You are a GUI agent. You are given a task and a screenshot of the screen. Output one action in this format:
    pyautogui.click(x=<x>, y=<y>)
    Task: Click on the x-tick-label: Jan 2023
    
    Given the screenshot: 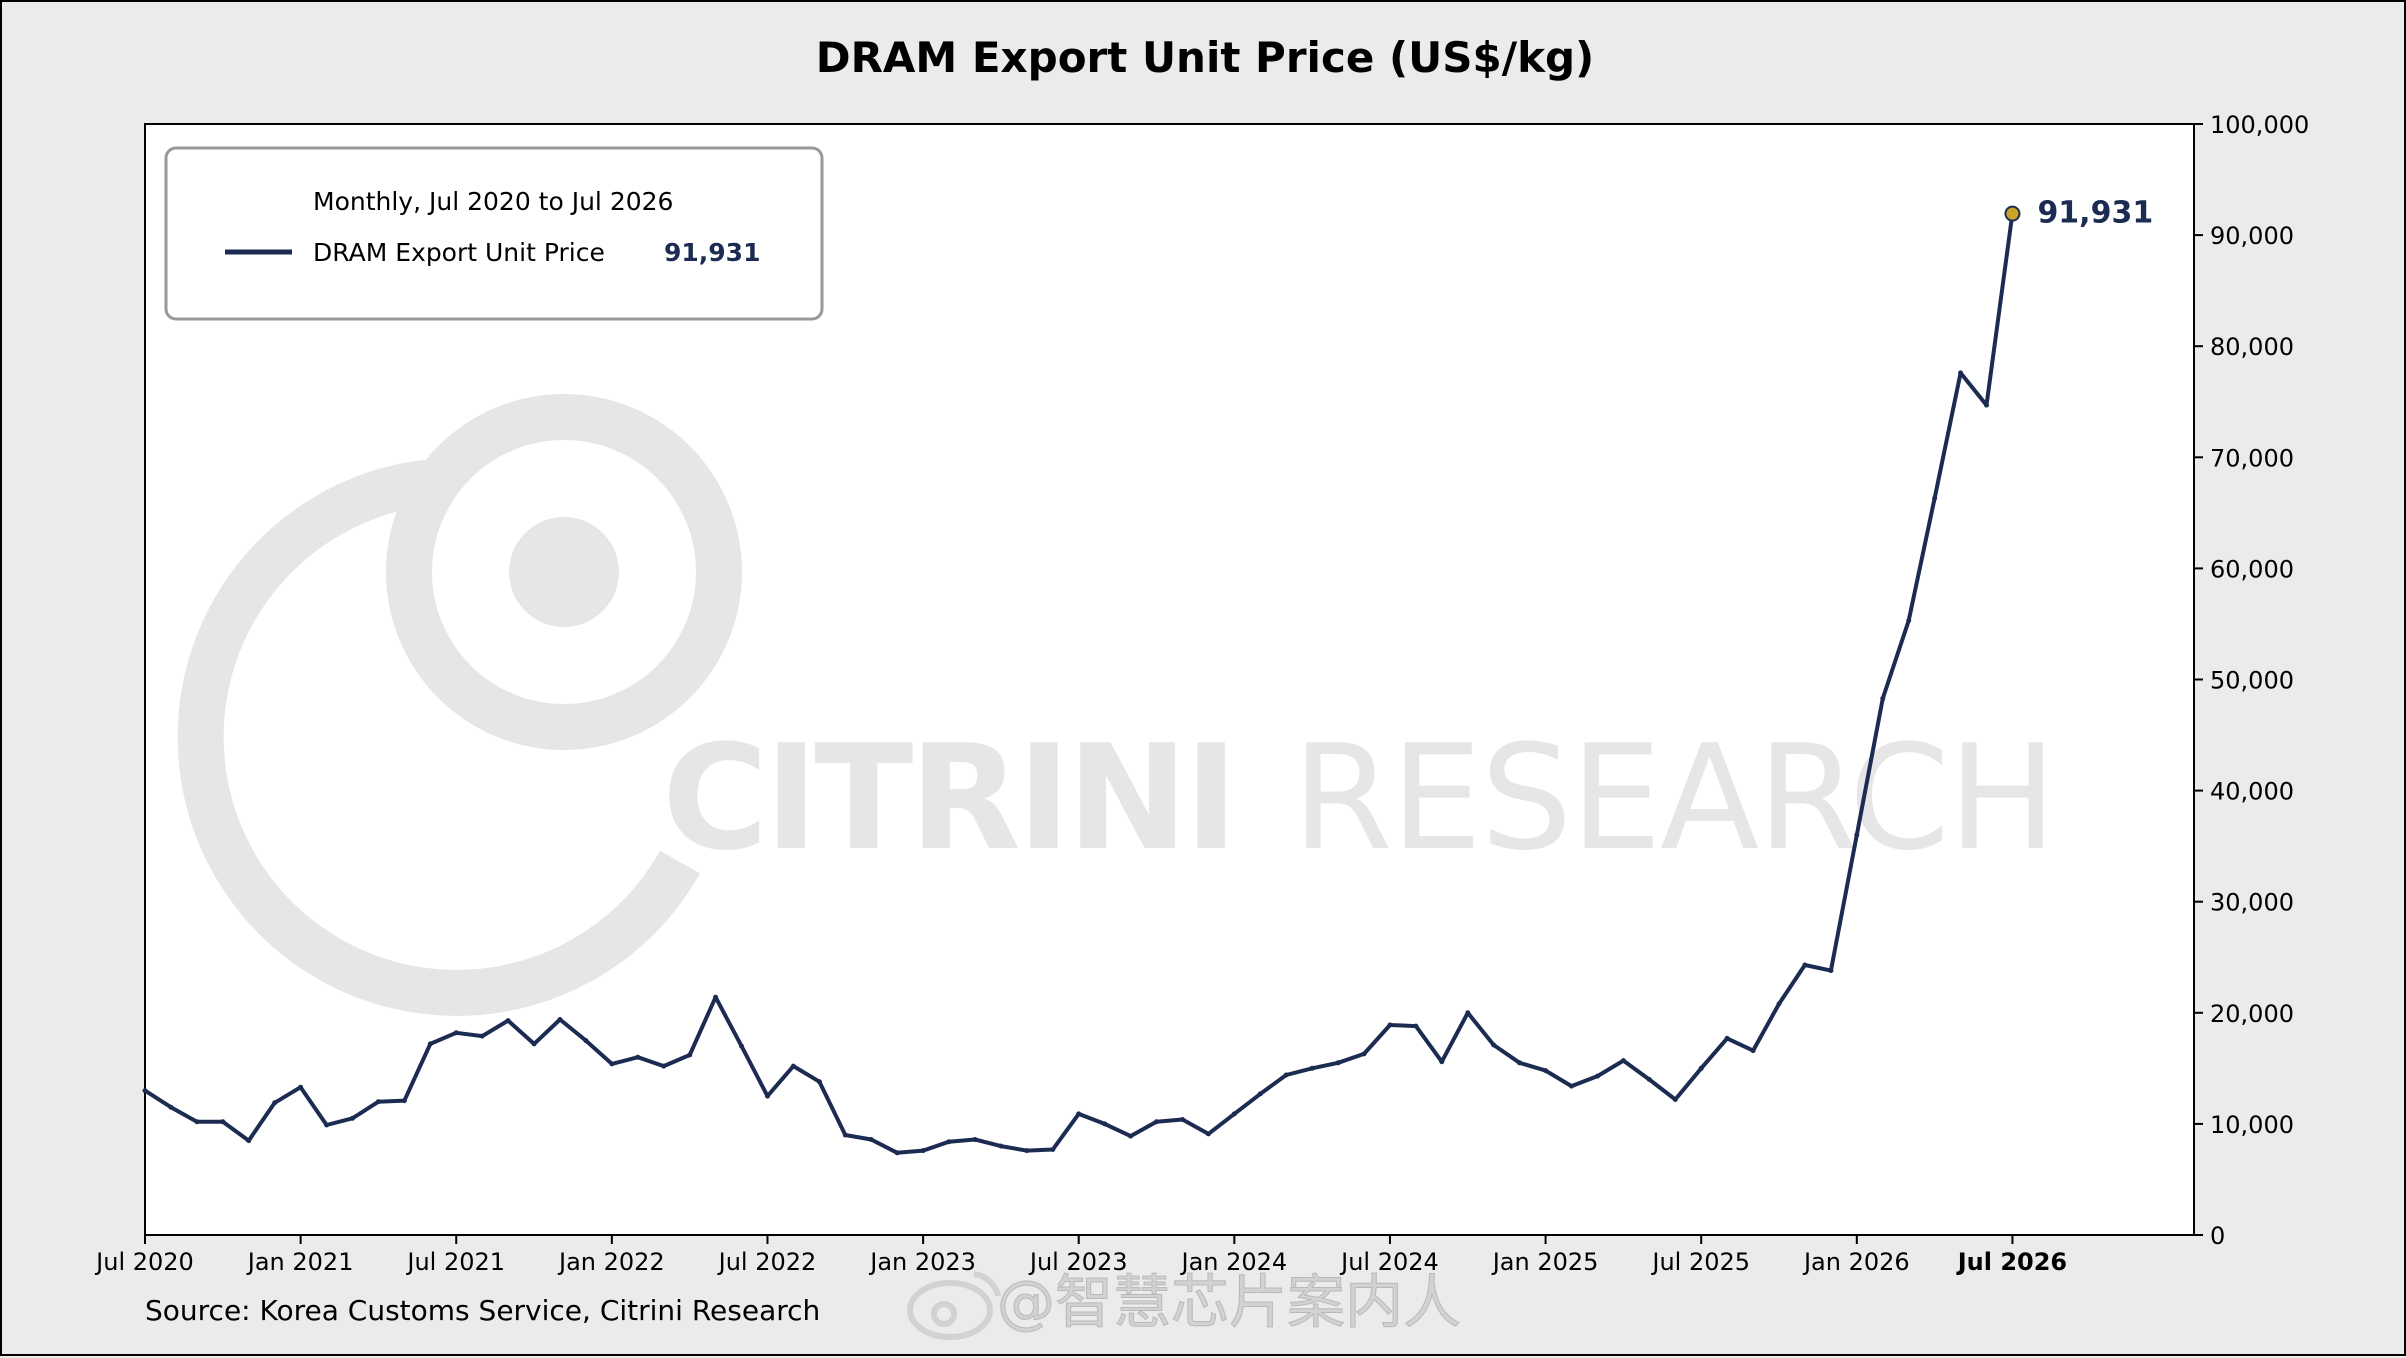 What is the action you would take?
    pyautogui.click(x=922, y=1262)
    